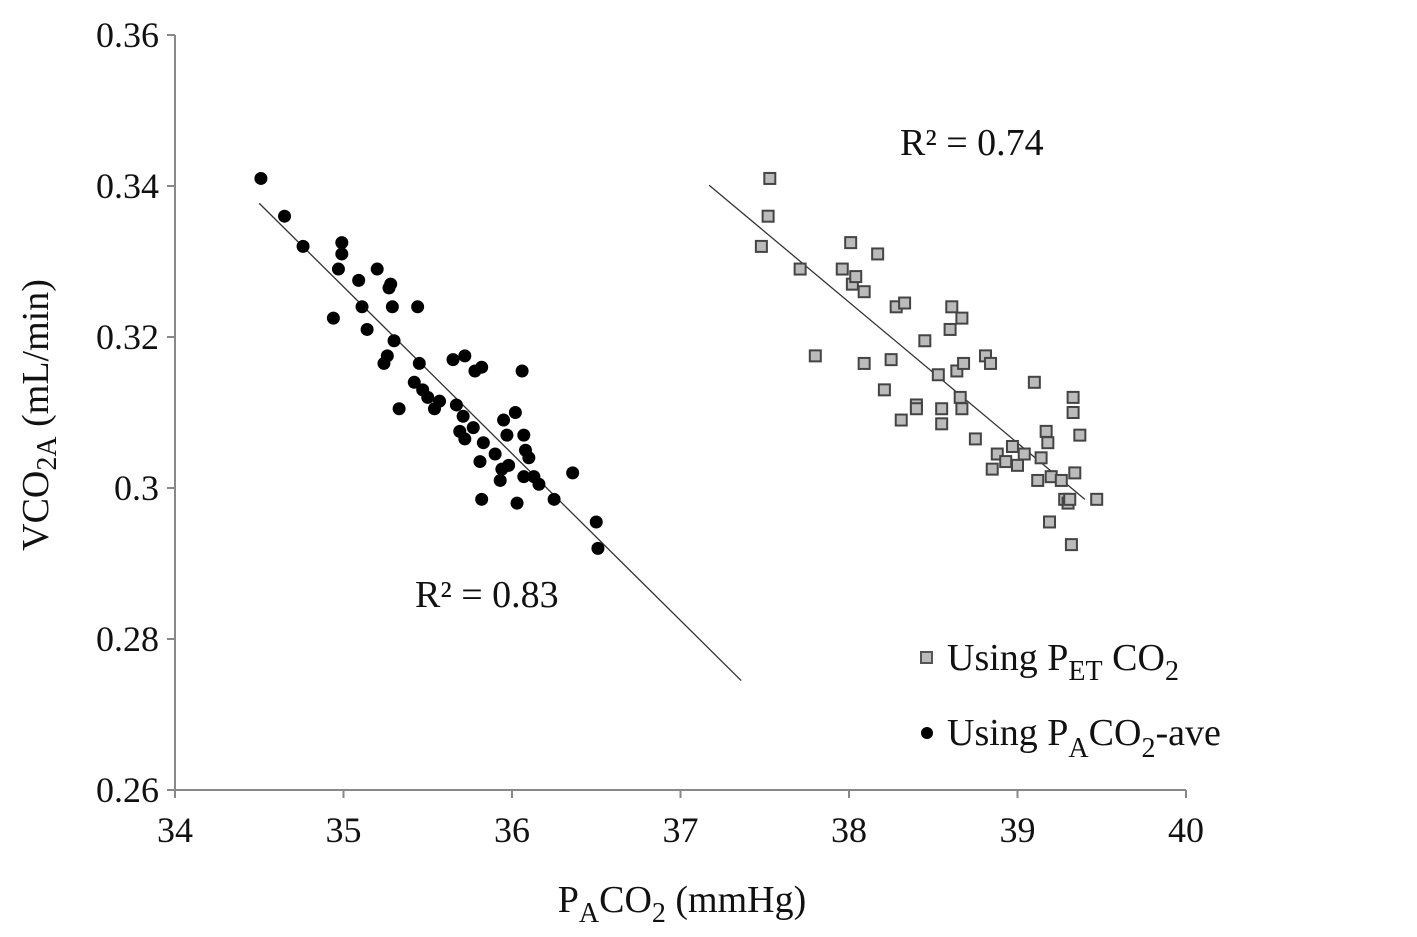 This screenshot has height=937, width=1417. I want to click on x-axis-title-mid: CO, so click(625, 900).